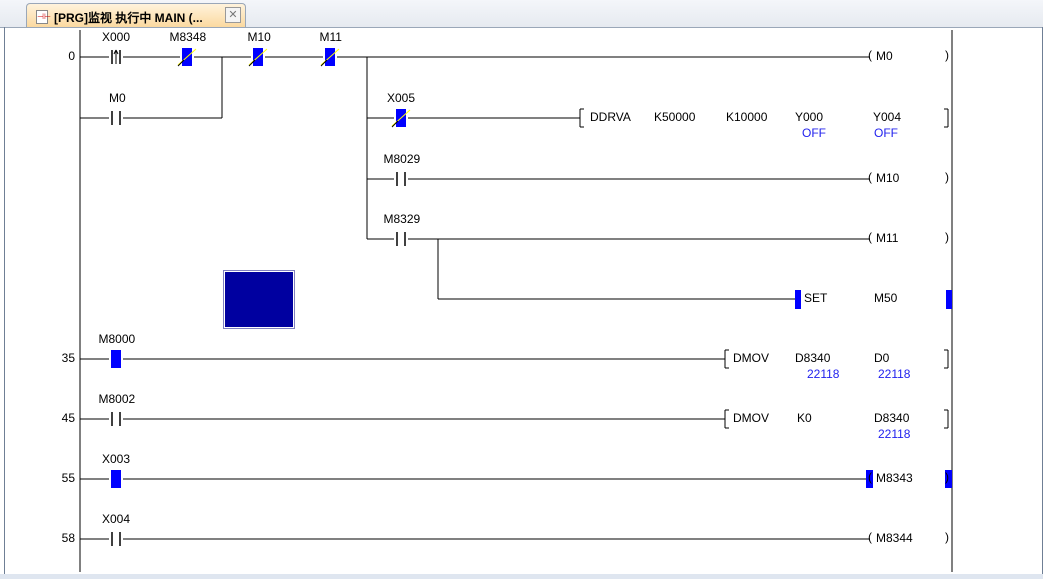 The image size is (1043, 579). What do you see at coordinates (401, 179) in the screenshot?
I see `contact-m8029` at bounding box center [401, 179].